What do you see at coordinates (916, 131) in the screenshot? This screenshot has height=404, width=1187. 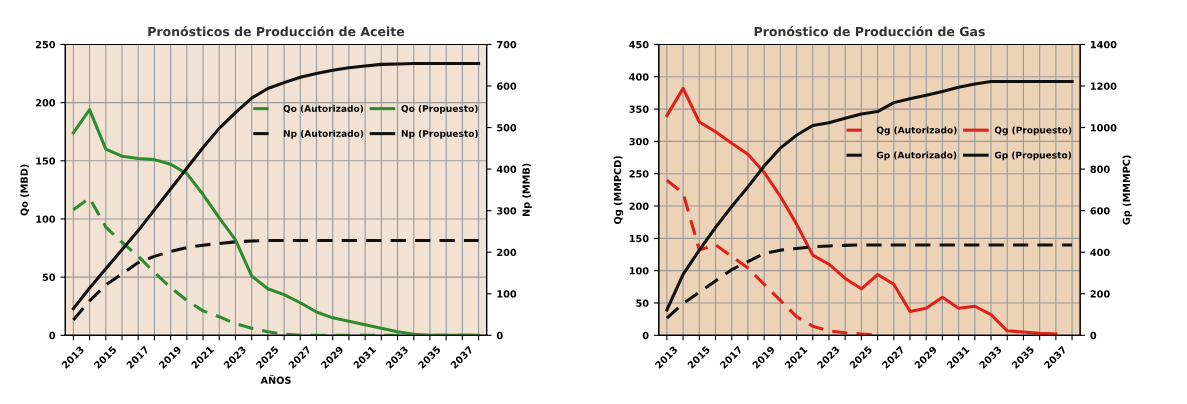 I see `legend-label: Qg (Autorizado)` at bounding box center [916, 131].